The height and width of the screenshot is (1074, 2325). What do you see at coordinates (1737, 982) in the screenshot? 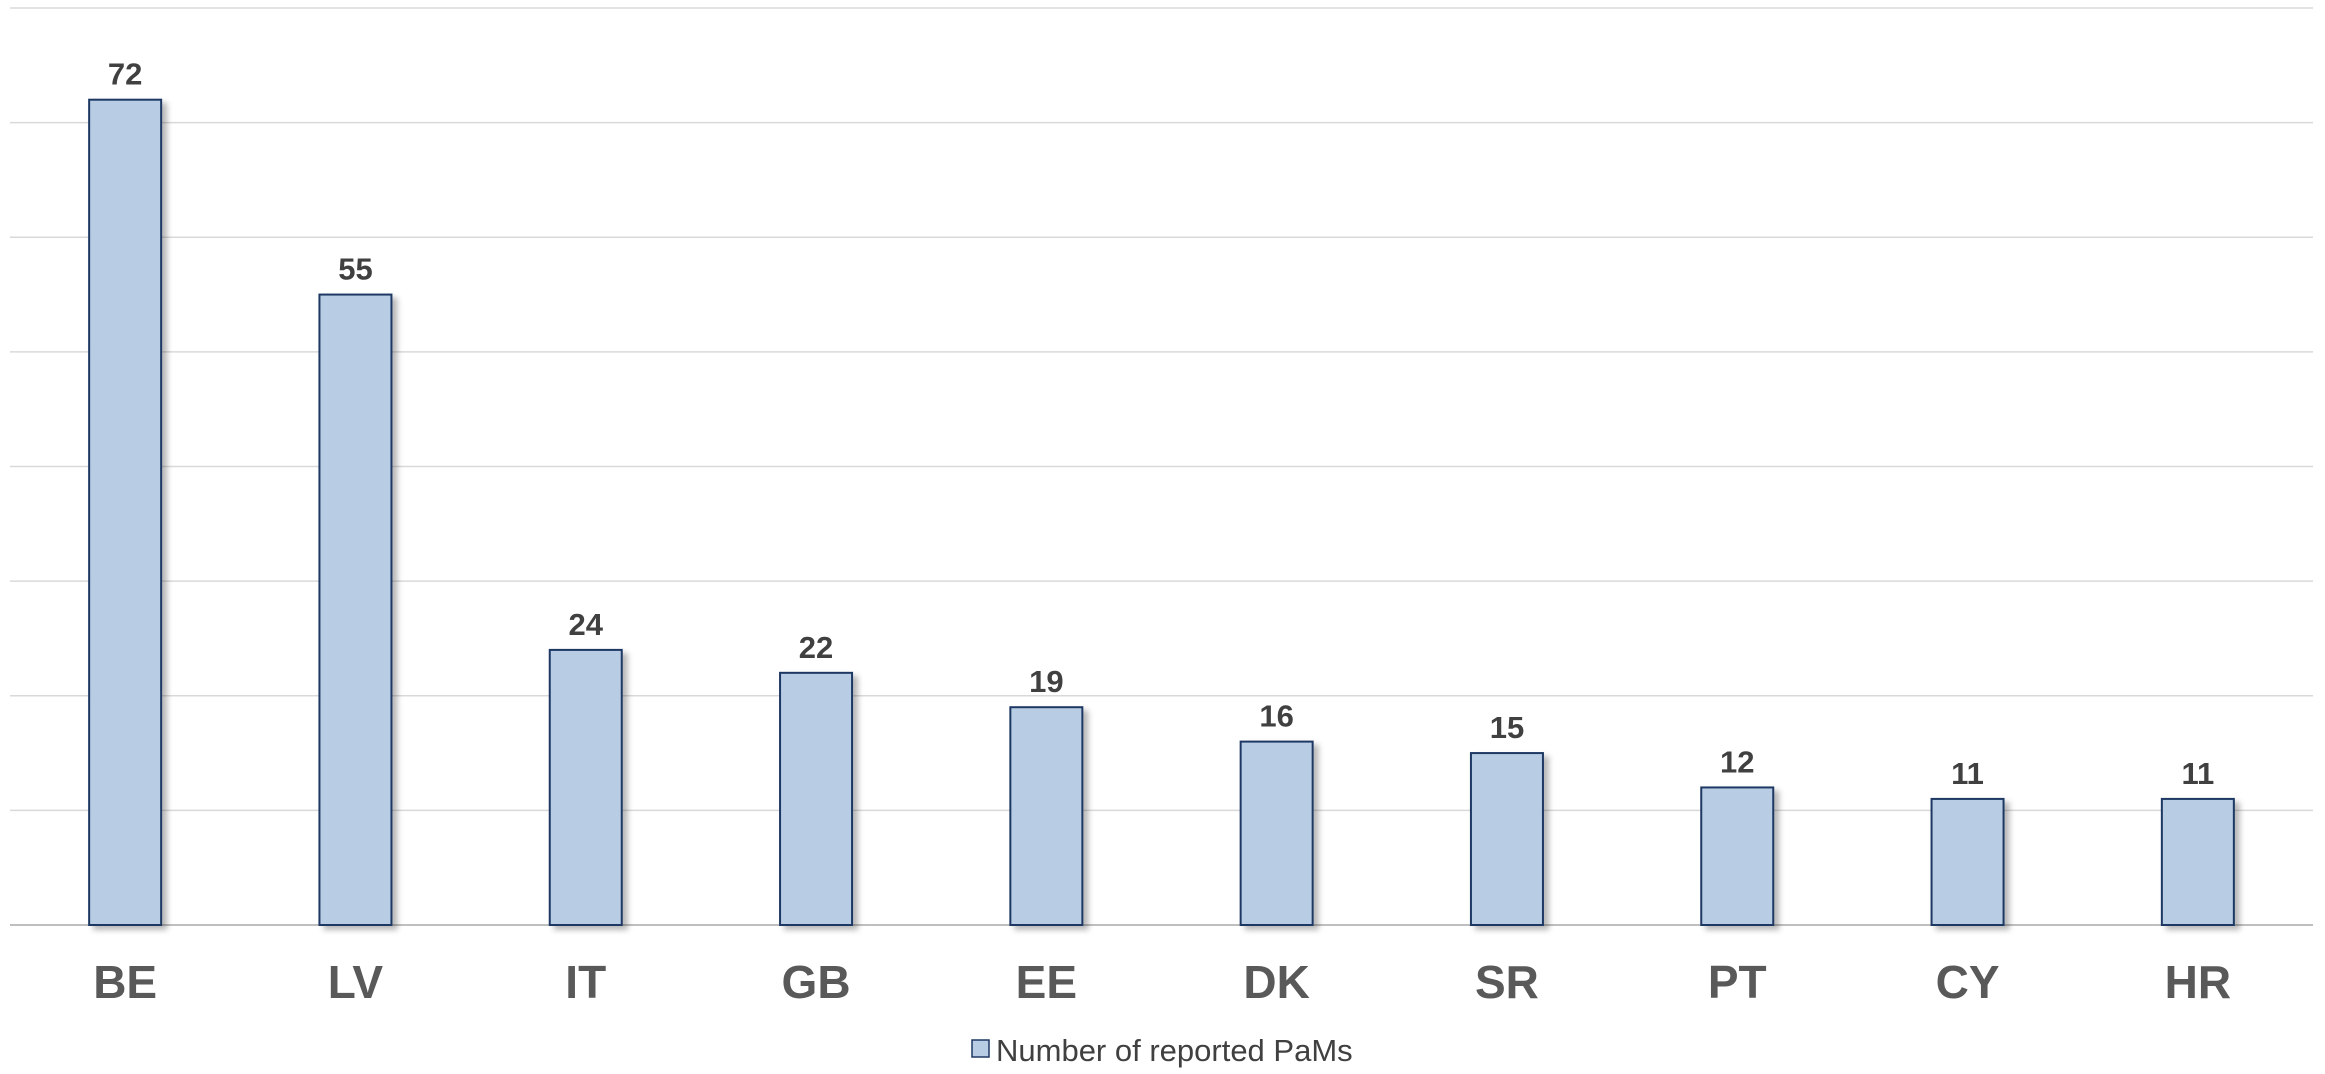
I see `x-tick-label-pt: PT` at bounding box center [1737, 982].